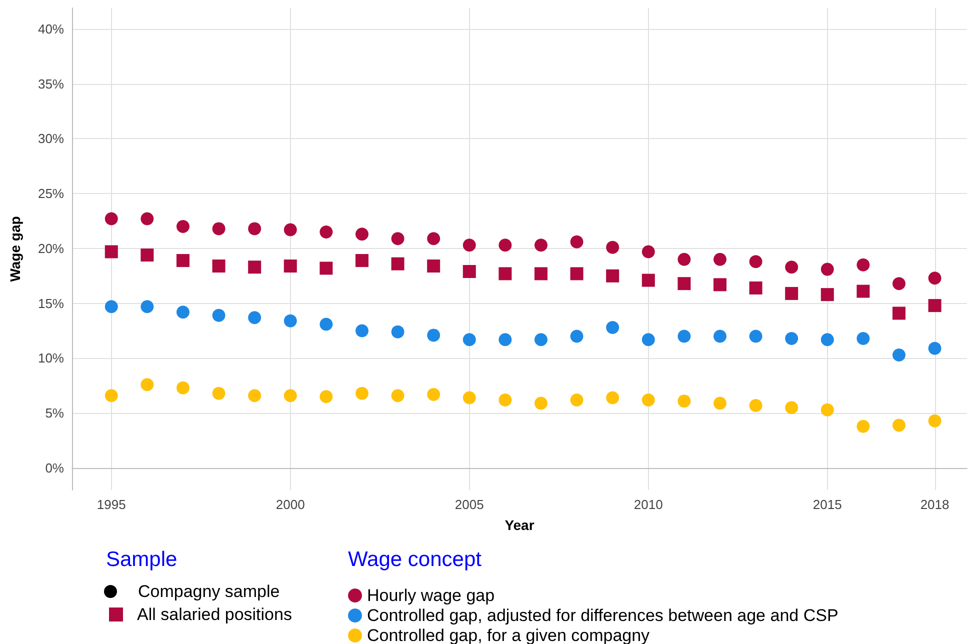  I want to click on x-tick-label: 2005, so click(469, 504).